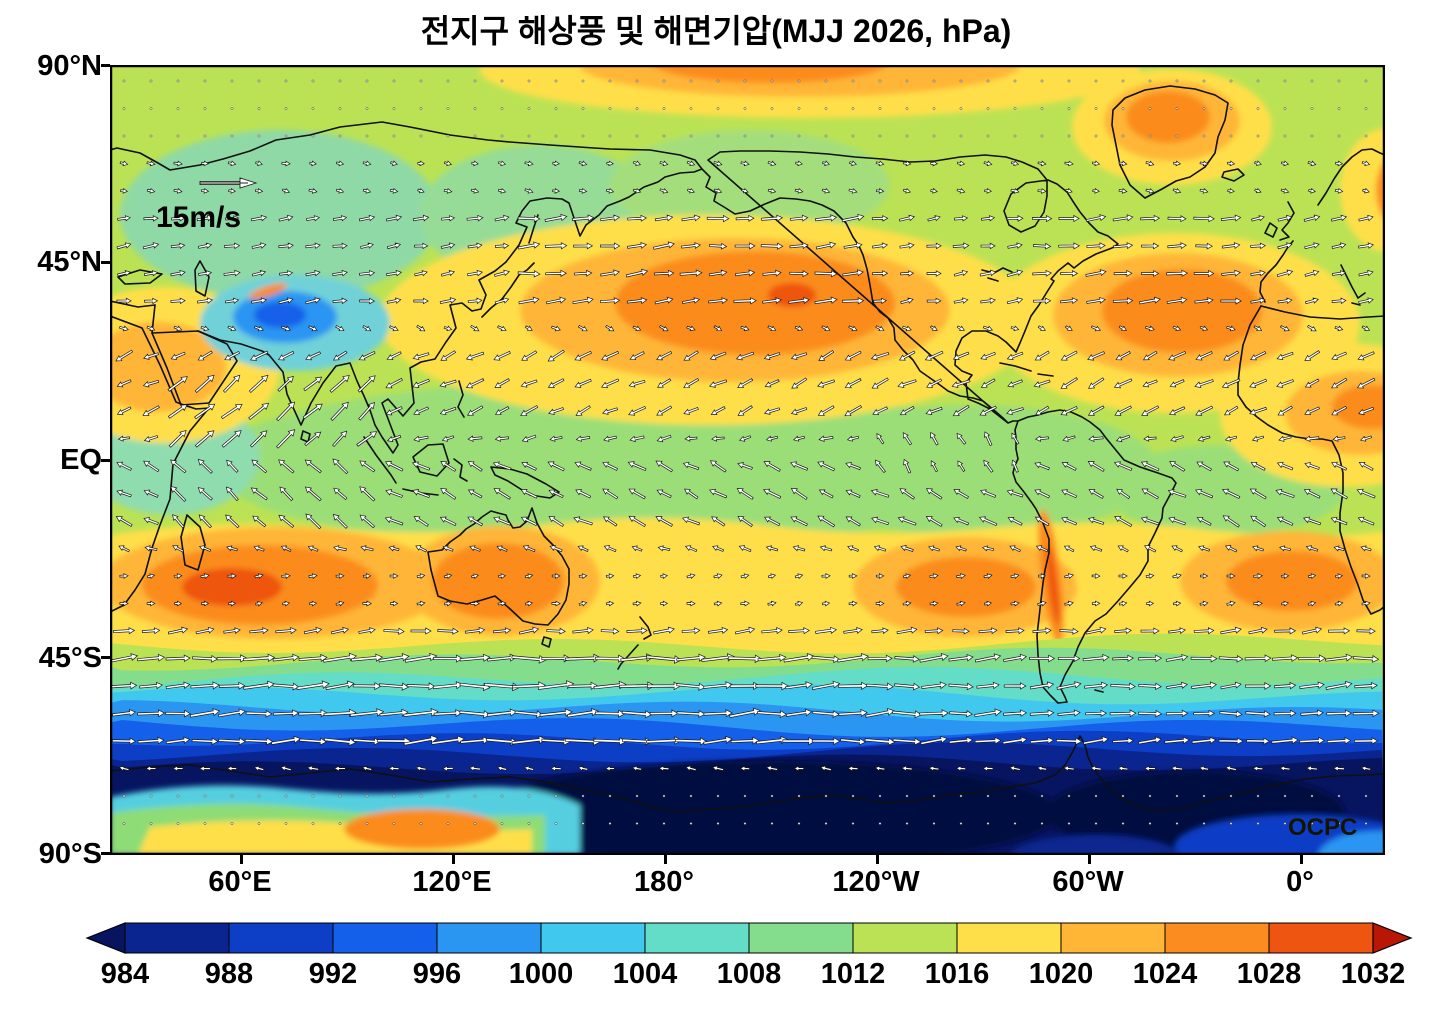 The height and width of the screenshot is (1013, 1432). Describe the element at coordinates (69, 66) in the screenshot. I see `lat-label-90n: 90°N` at that location.